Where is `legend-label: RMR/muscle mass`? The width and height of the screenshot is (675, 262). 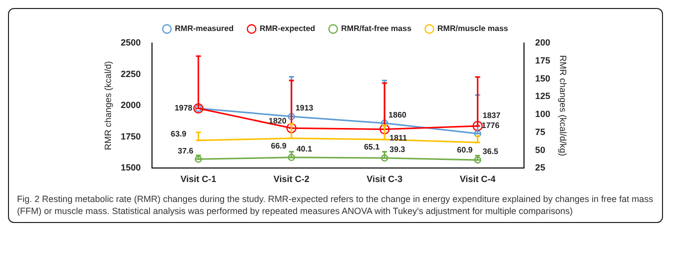 legend-label: RMR/muscle mass is located at coordinates (473, 29).